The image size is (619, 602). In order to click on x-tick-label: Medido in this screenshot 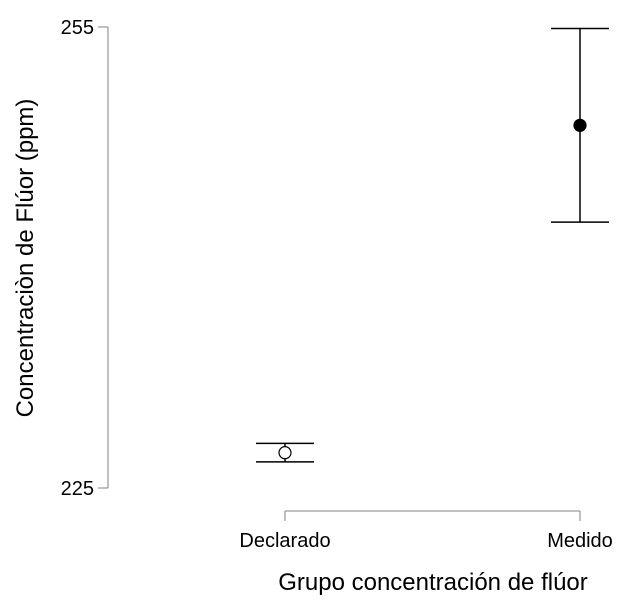, I will do `click(580, 541)`.